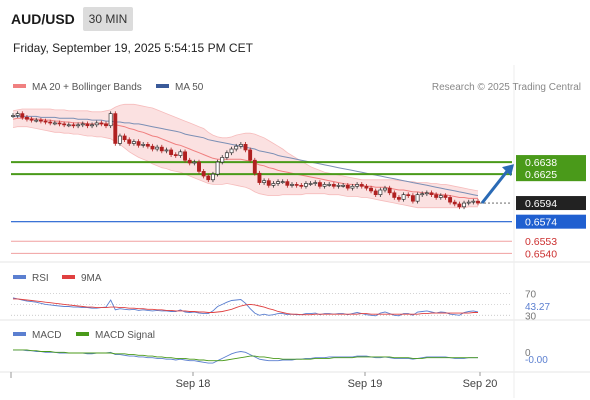  What do you see at coordinates (82, 334) in the screenshot?
I see `legend-swatch-macd-signal` at bounding box center [82, 334].